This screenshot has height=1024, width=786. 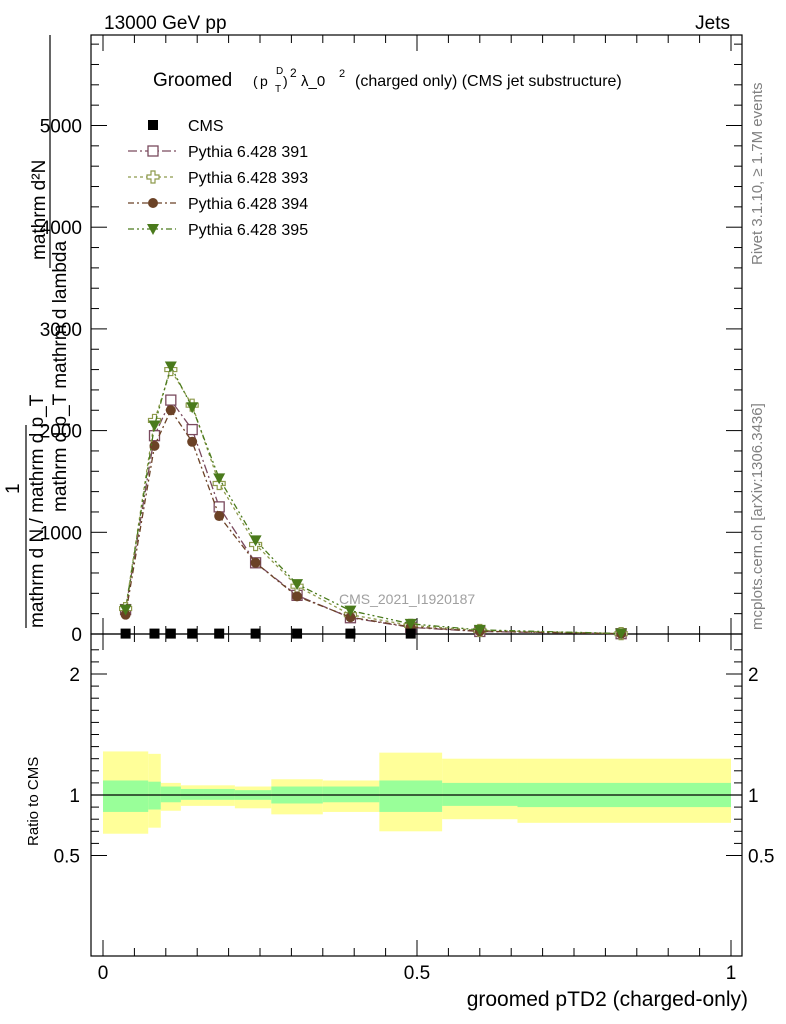 I want to click on ratio-y-tick-label-left: 0.5, so click(x=67, y=857).